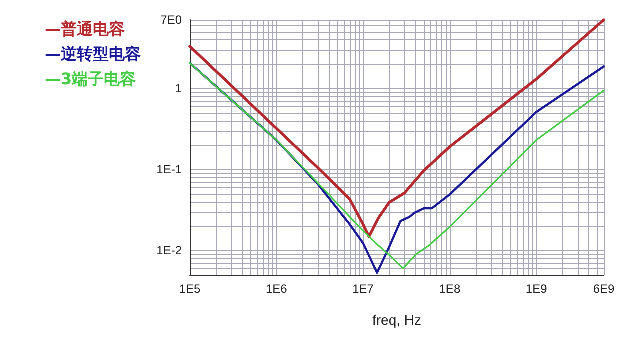 The height and width of the screenshot is (351, 640). Describe the element at coordinates (190, 289) in the screenshot. I see `x-tick-label: 1E5` at that location.